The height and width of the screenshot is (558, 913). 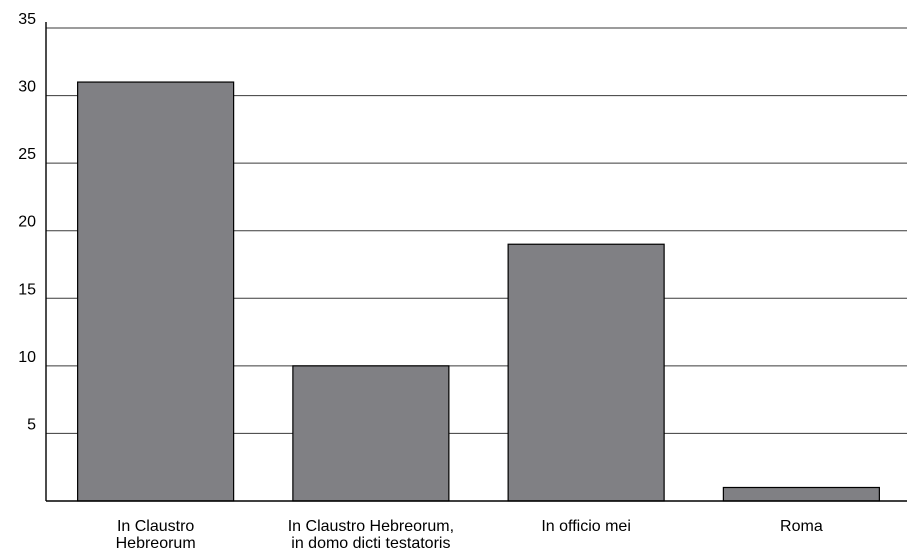 I want to click on x-tick-label: in domo dicti testatoris, so click(x=370, y=543).